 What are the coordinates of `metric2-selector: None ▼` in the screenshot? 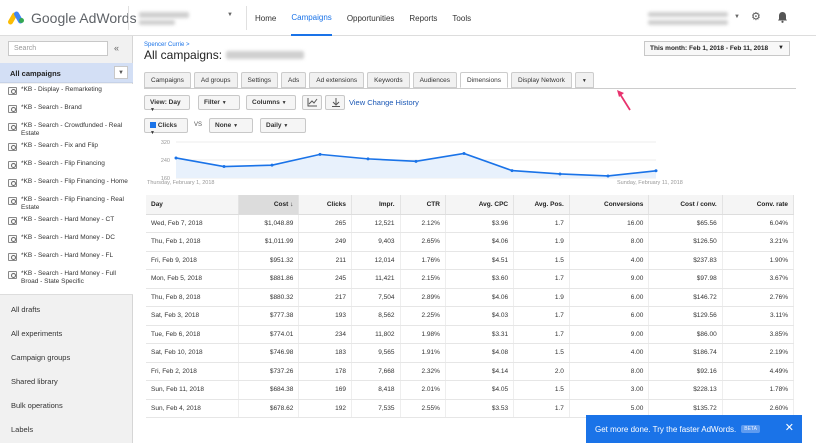 It's located at (231, 125).